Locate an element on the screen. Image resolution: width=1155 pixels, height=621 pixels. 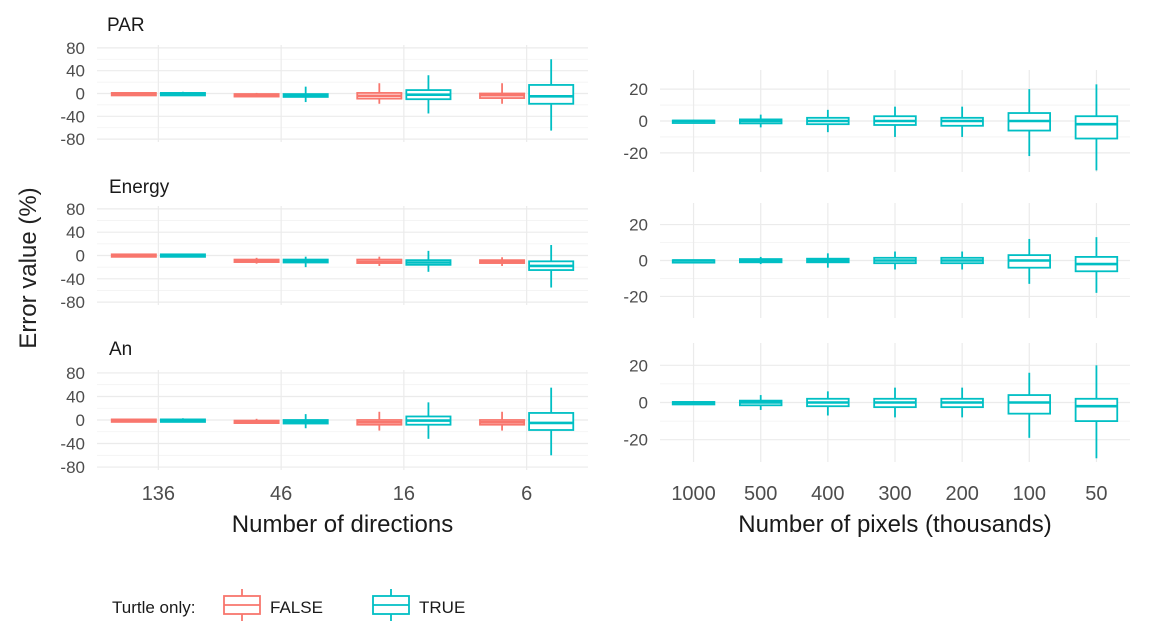
x-tick-label: 400 is located at coordinates (827, 494).